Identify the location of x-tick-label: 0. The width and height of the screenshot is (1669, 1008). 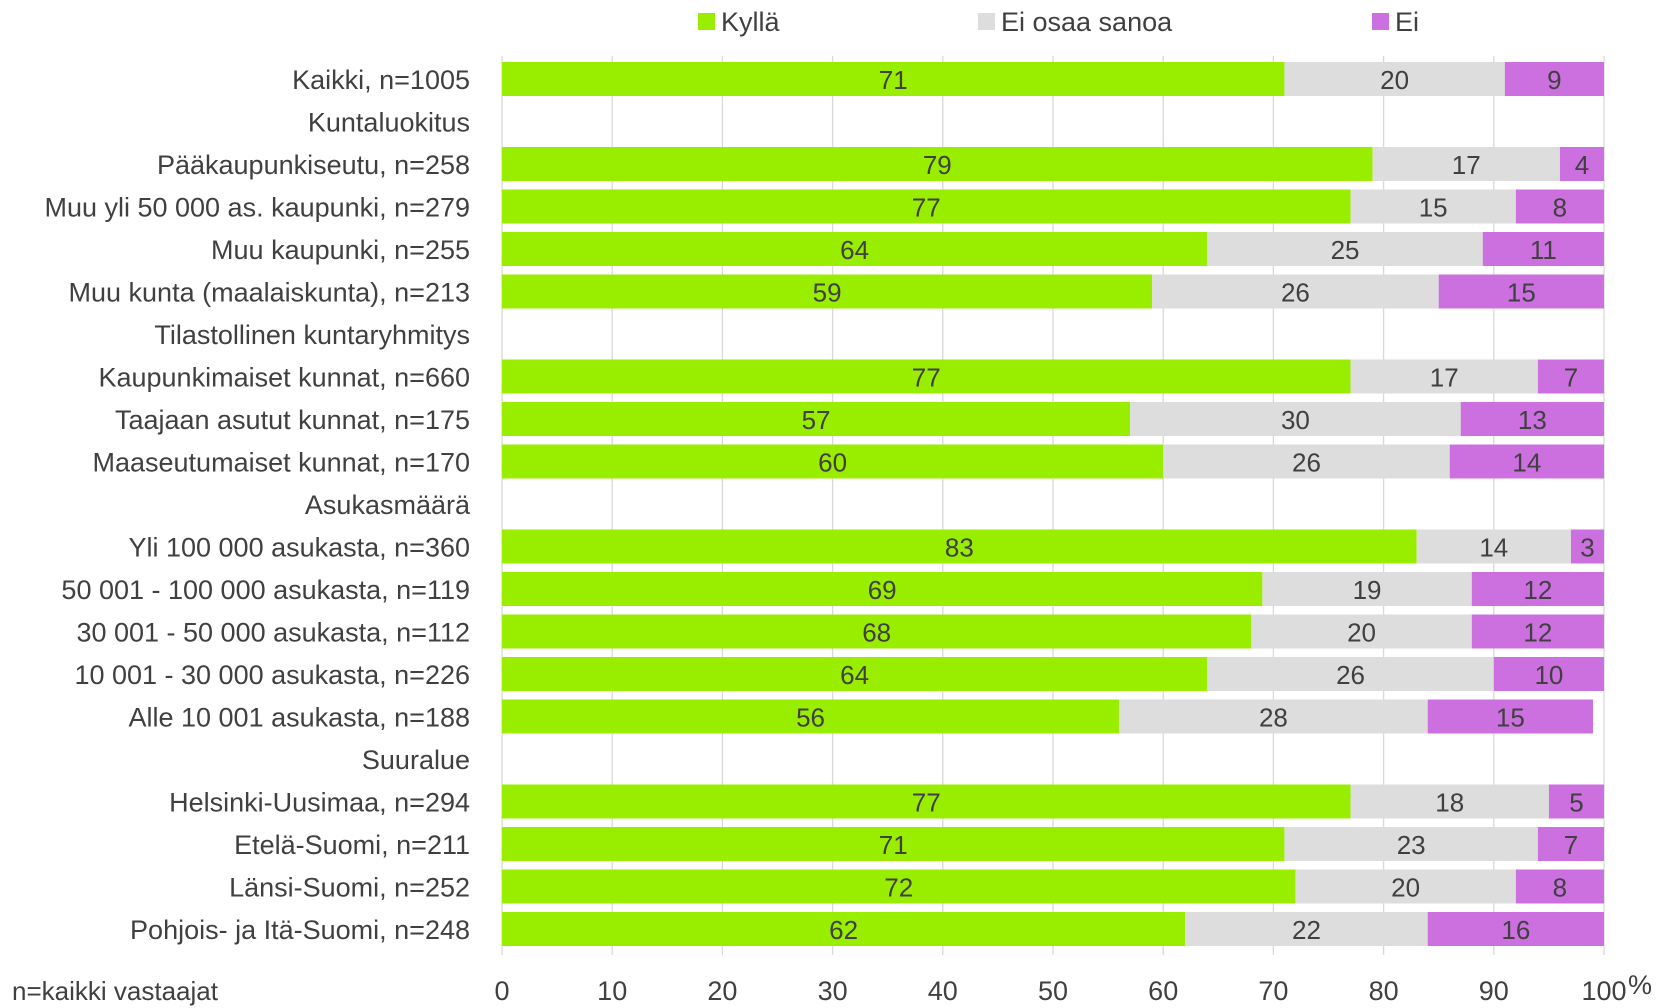
(501, 991).